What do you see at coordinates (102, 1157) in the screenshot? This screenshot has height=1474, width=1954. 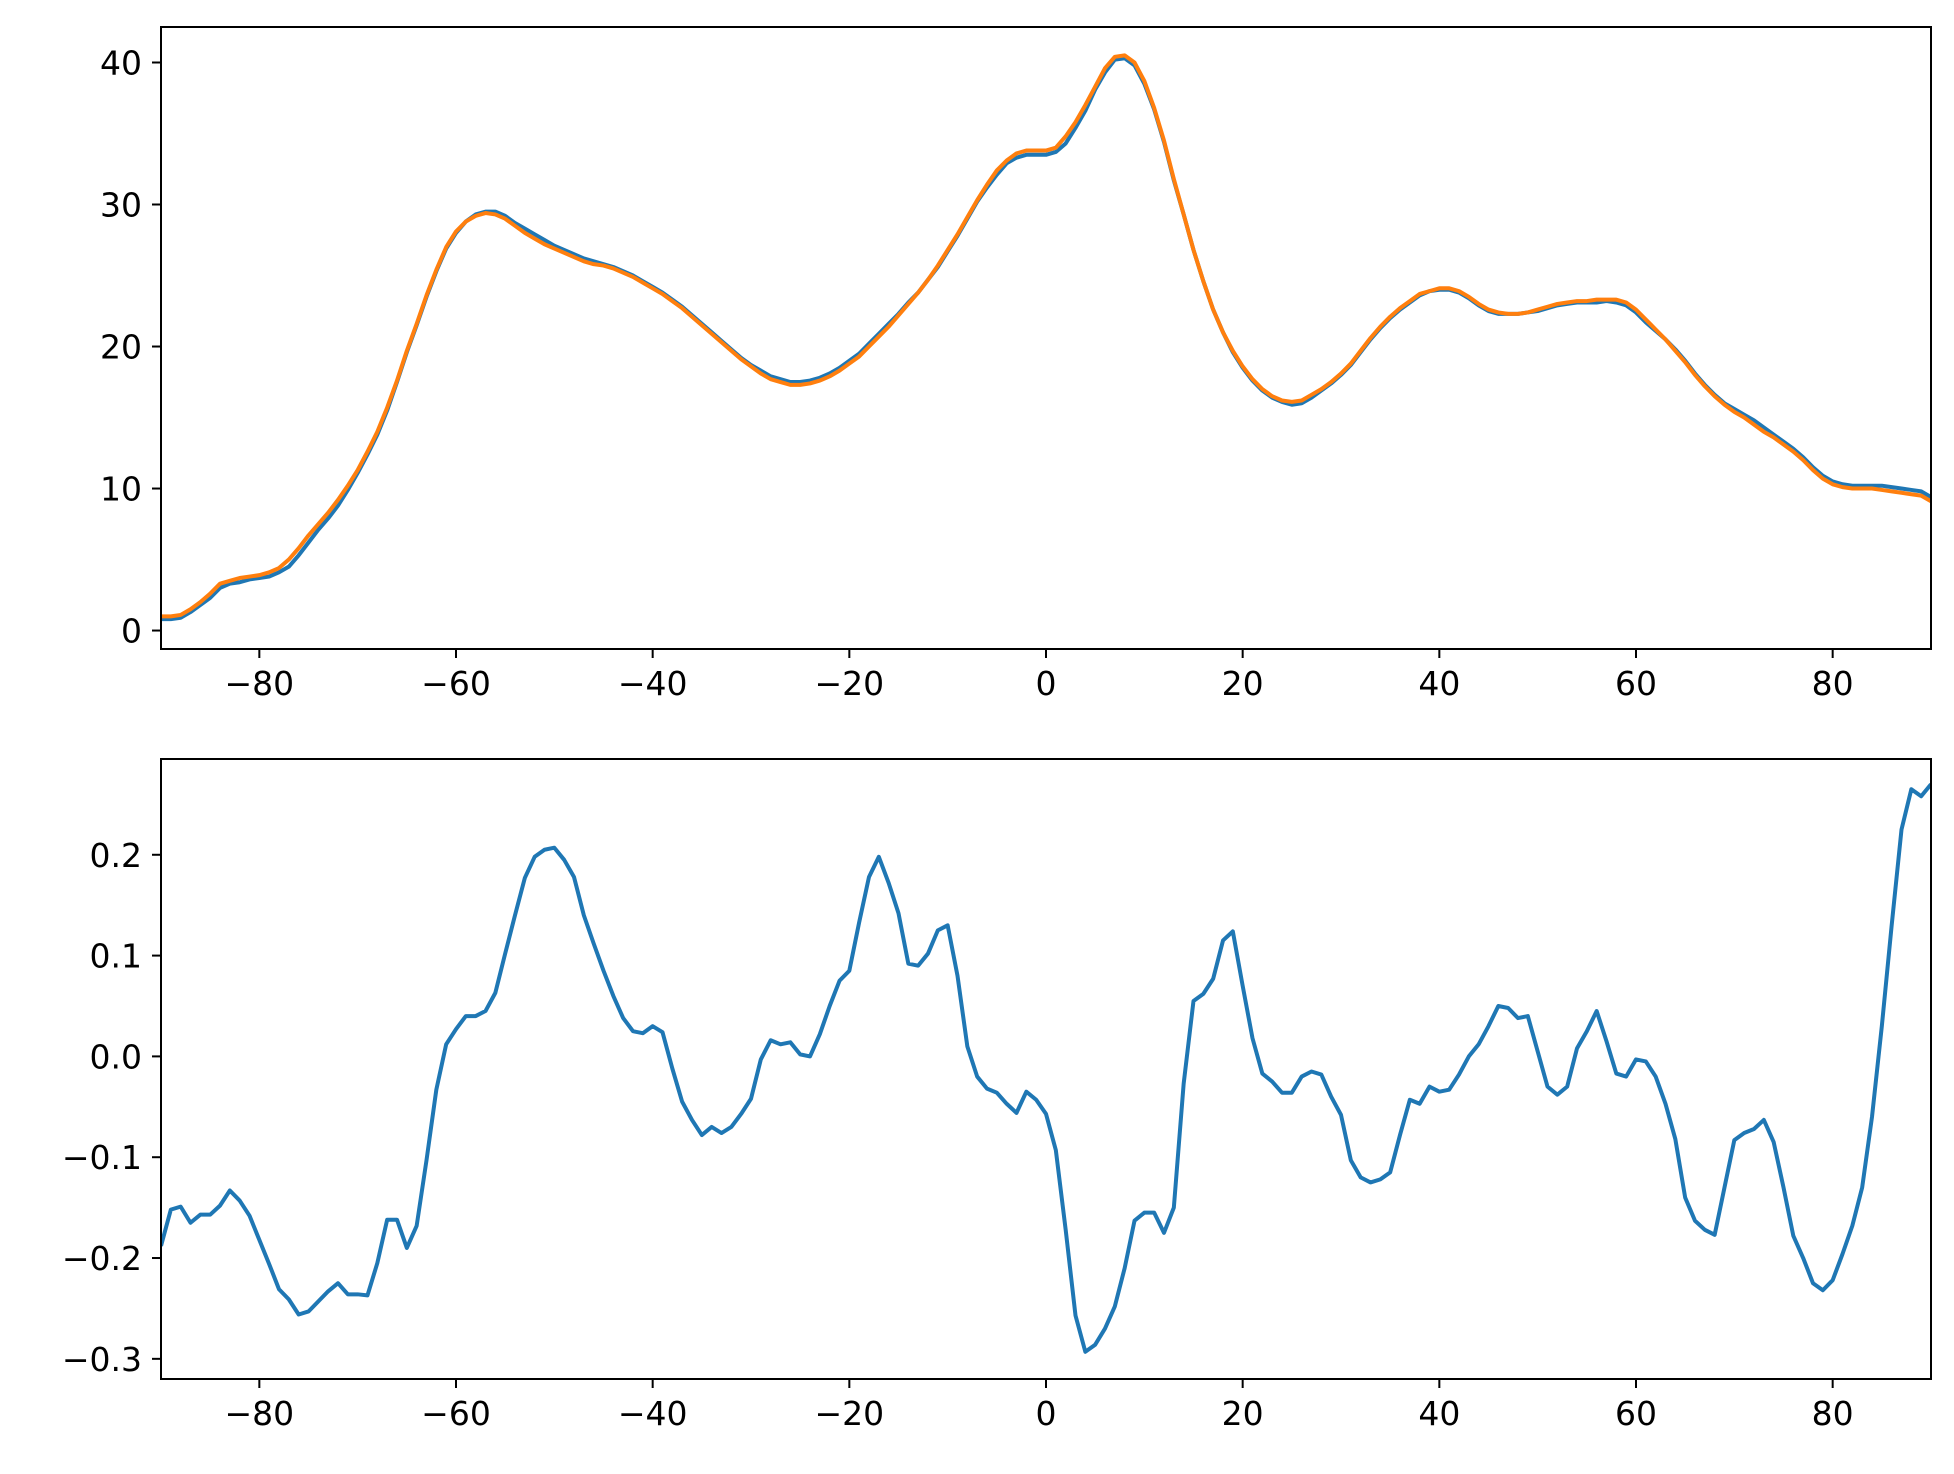 I see `y-tick-label: −0.1` at bounding box center [102, 1157].